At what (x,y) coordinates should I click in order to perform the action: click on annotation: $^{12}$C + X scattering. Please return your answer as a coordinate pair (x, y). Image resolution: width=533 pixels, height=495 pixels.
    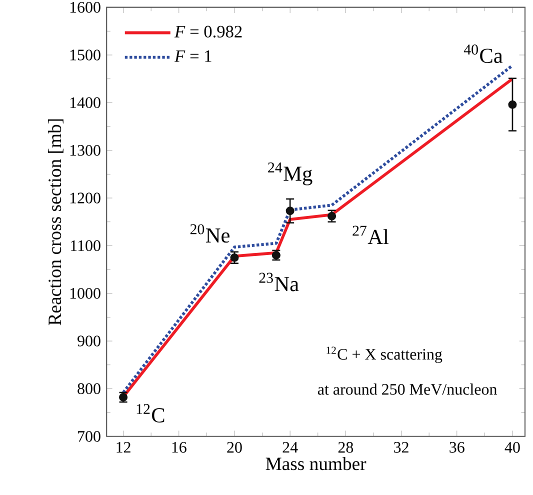
    Looking at the image, I should click on (384, 355).